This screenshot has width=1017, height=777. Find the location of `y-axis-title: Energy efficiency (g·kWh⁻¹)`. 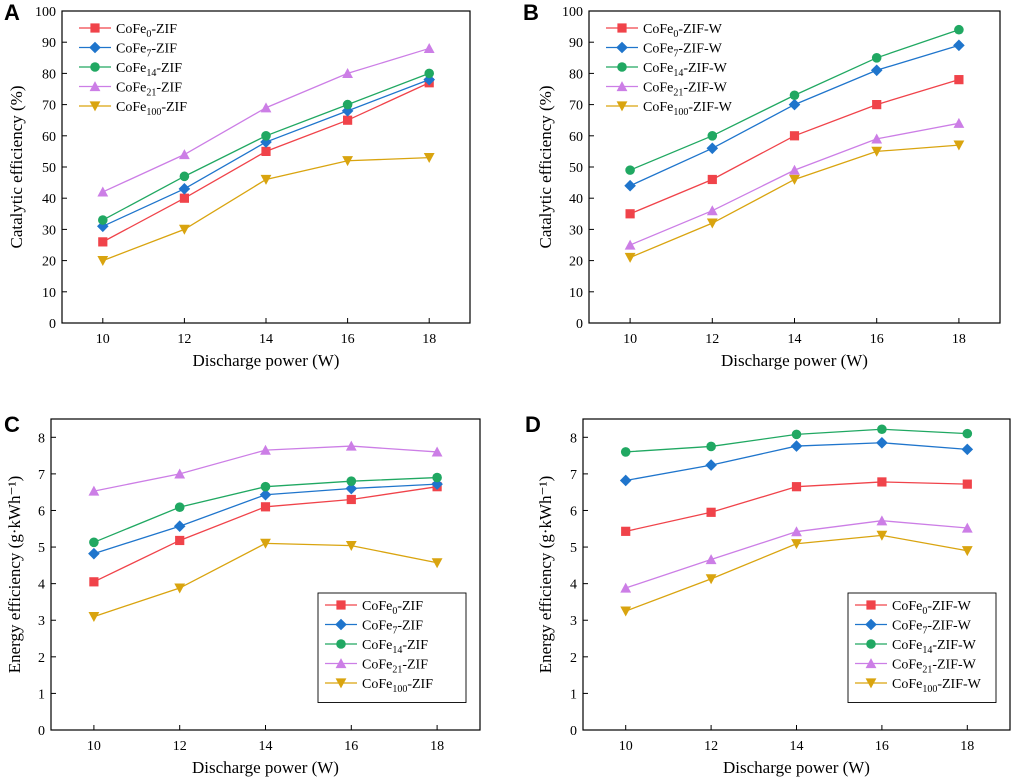

y-axis-title: Energy efficiency (g·kWh⁻¹) is located at coordinates (14, 575).